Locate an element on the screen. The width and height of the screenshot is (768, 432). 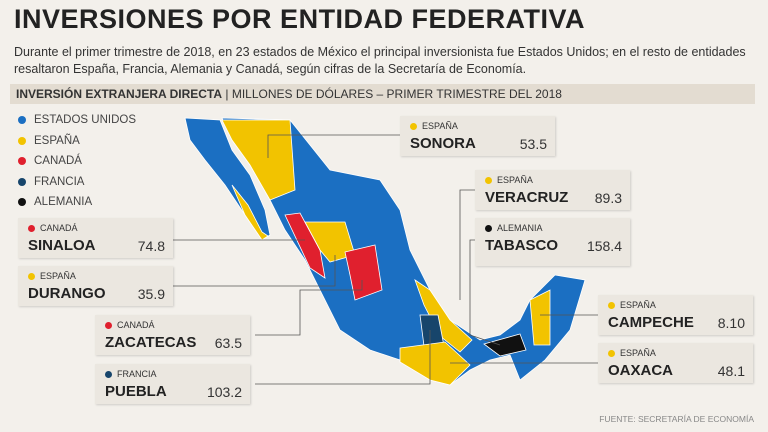
oaxaca is located at coordinates (435, 363).